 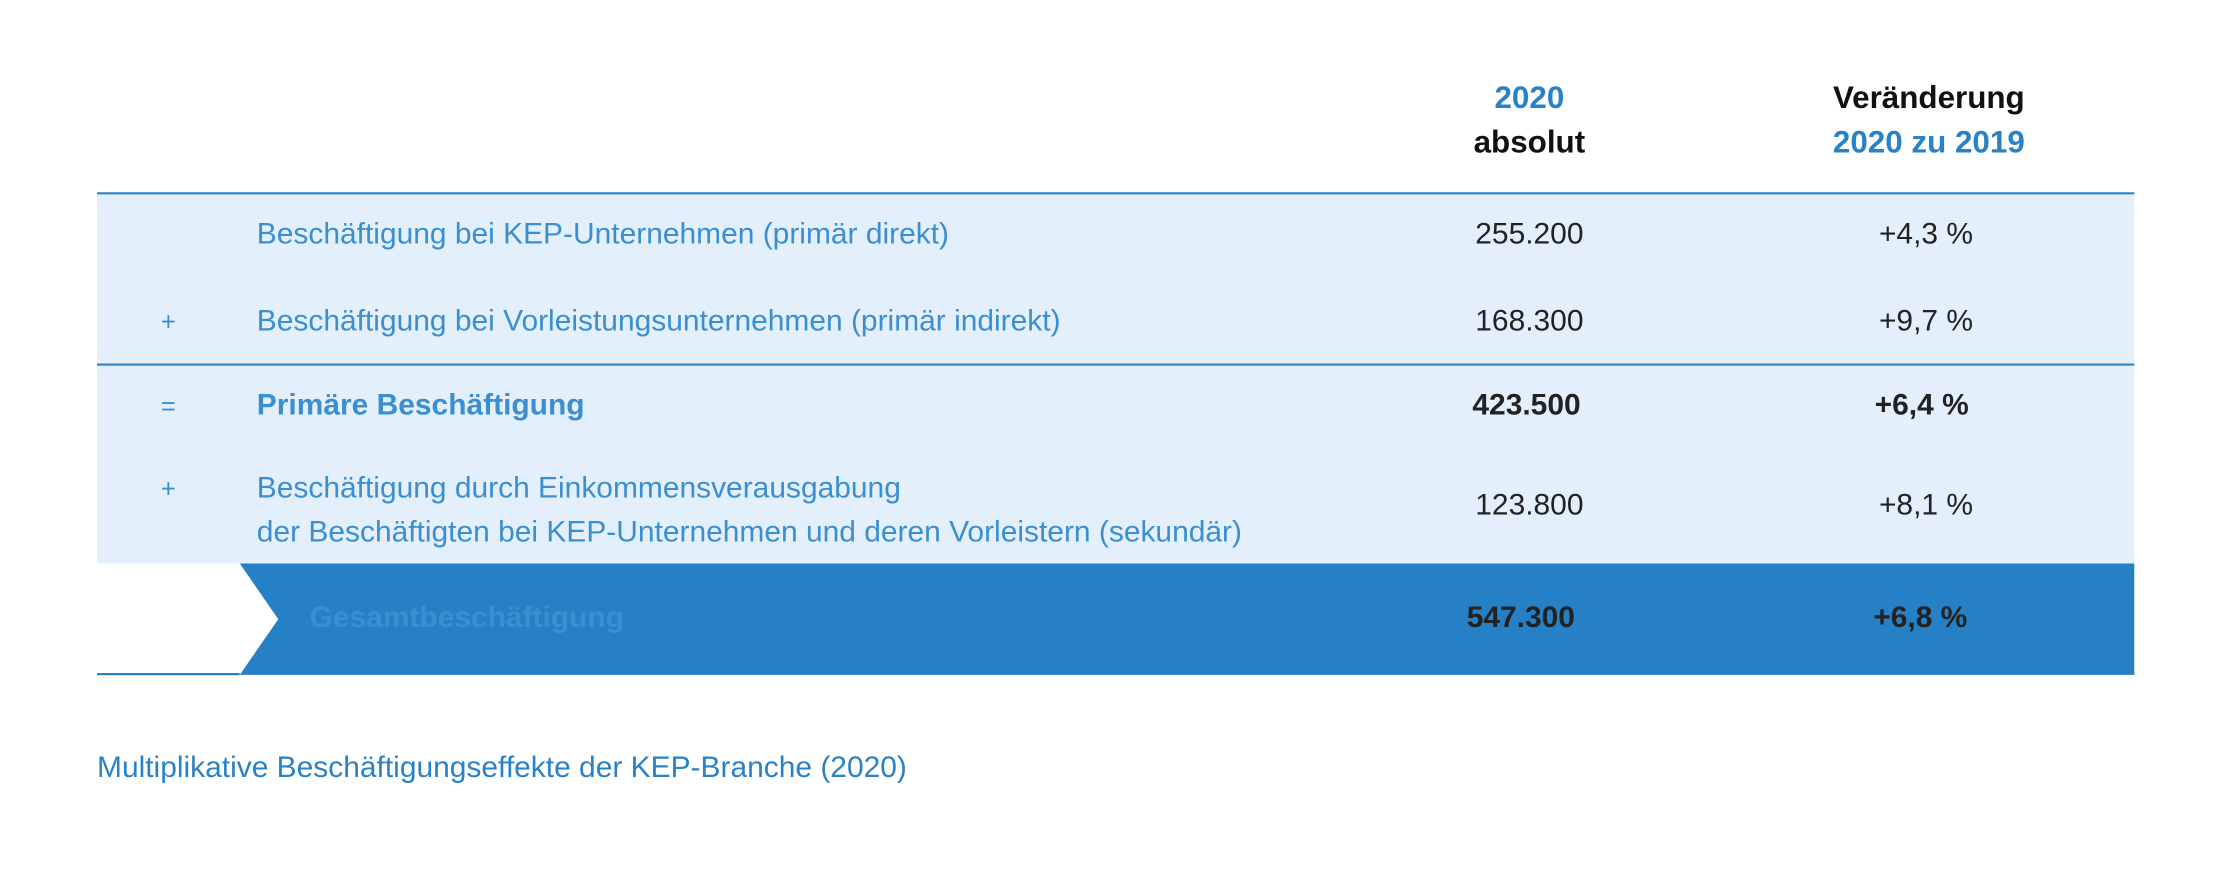 What do you see at coordinates (1529, 320) in the screenshot?
I see `absolute: 168.300` at bounding box center [1529, 320].